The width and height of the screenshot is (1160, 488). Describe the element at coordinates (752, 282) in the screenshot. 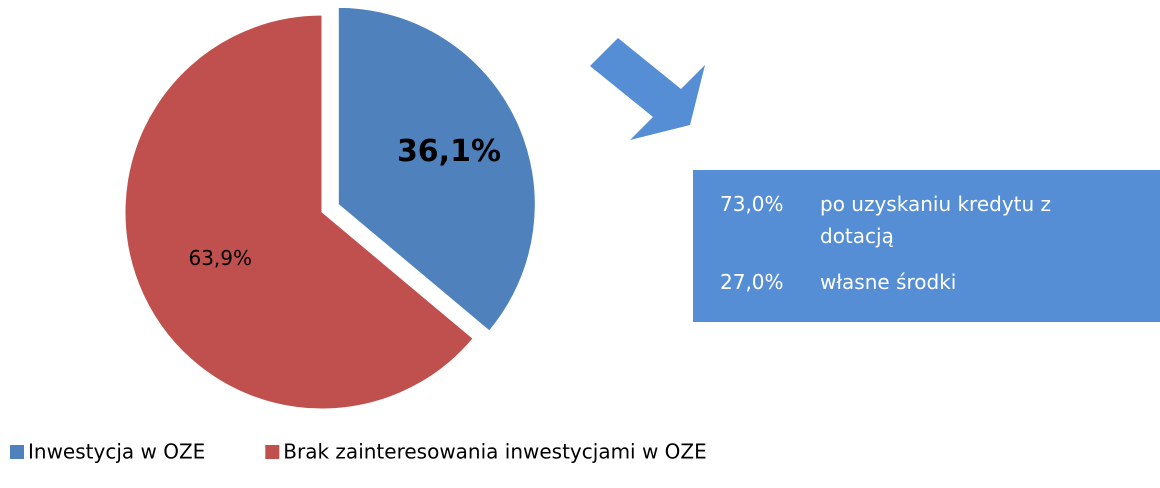

I see `breakdown-value: 27,0%` at that location.